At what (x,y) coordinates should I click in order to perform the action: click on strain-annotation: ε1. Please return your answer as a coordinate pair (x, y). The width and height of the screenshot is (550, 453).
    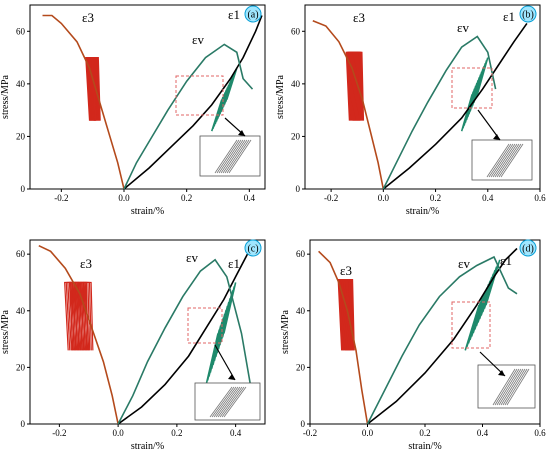
    Looking at the image, I should click on (506, 260).